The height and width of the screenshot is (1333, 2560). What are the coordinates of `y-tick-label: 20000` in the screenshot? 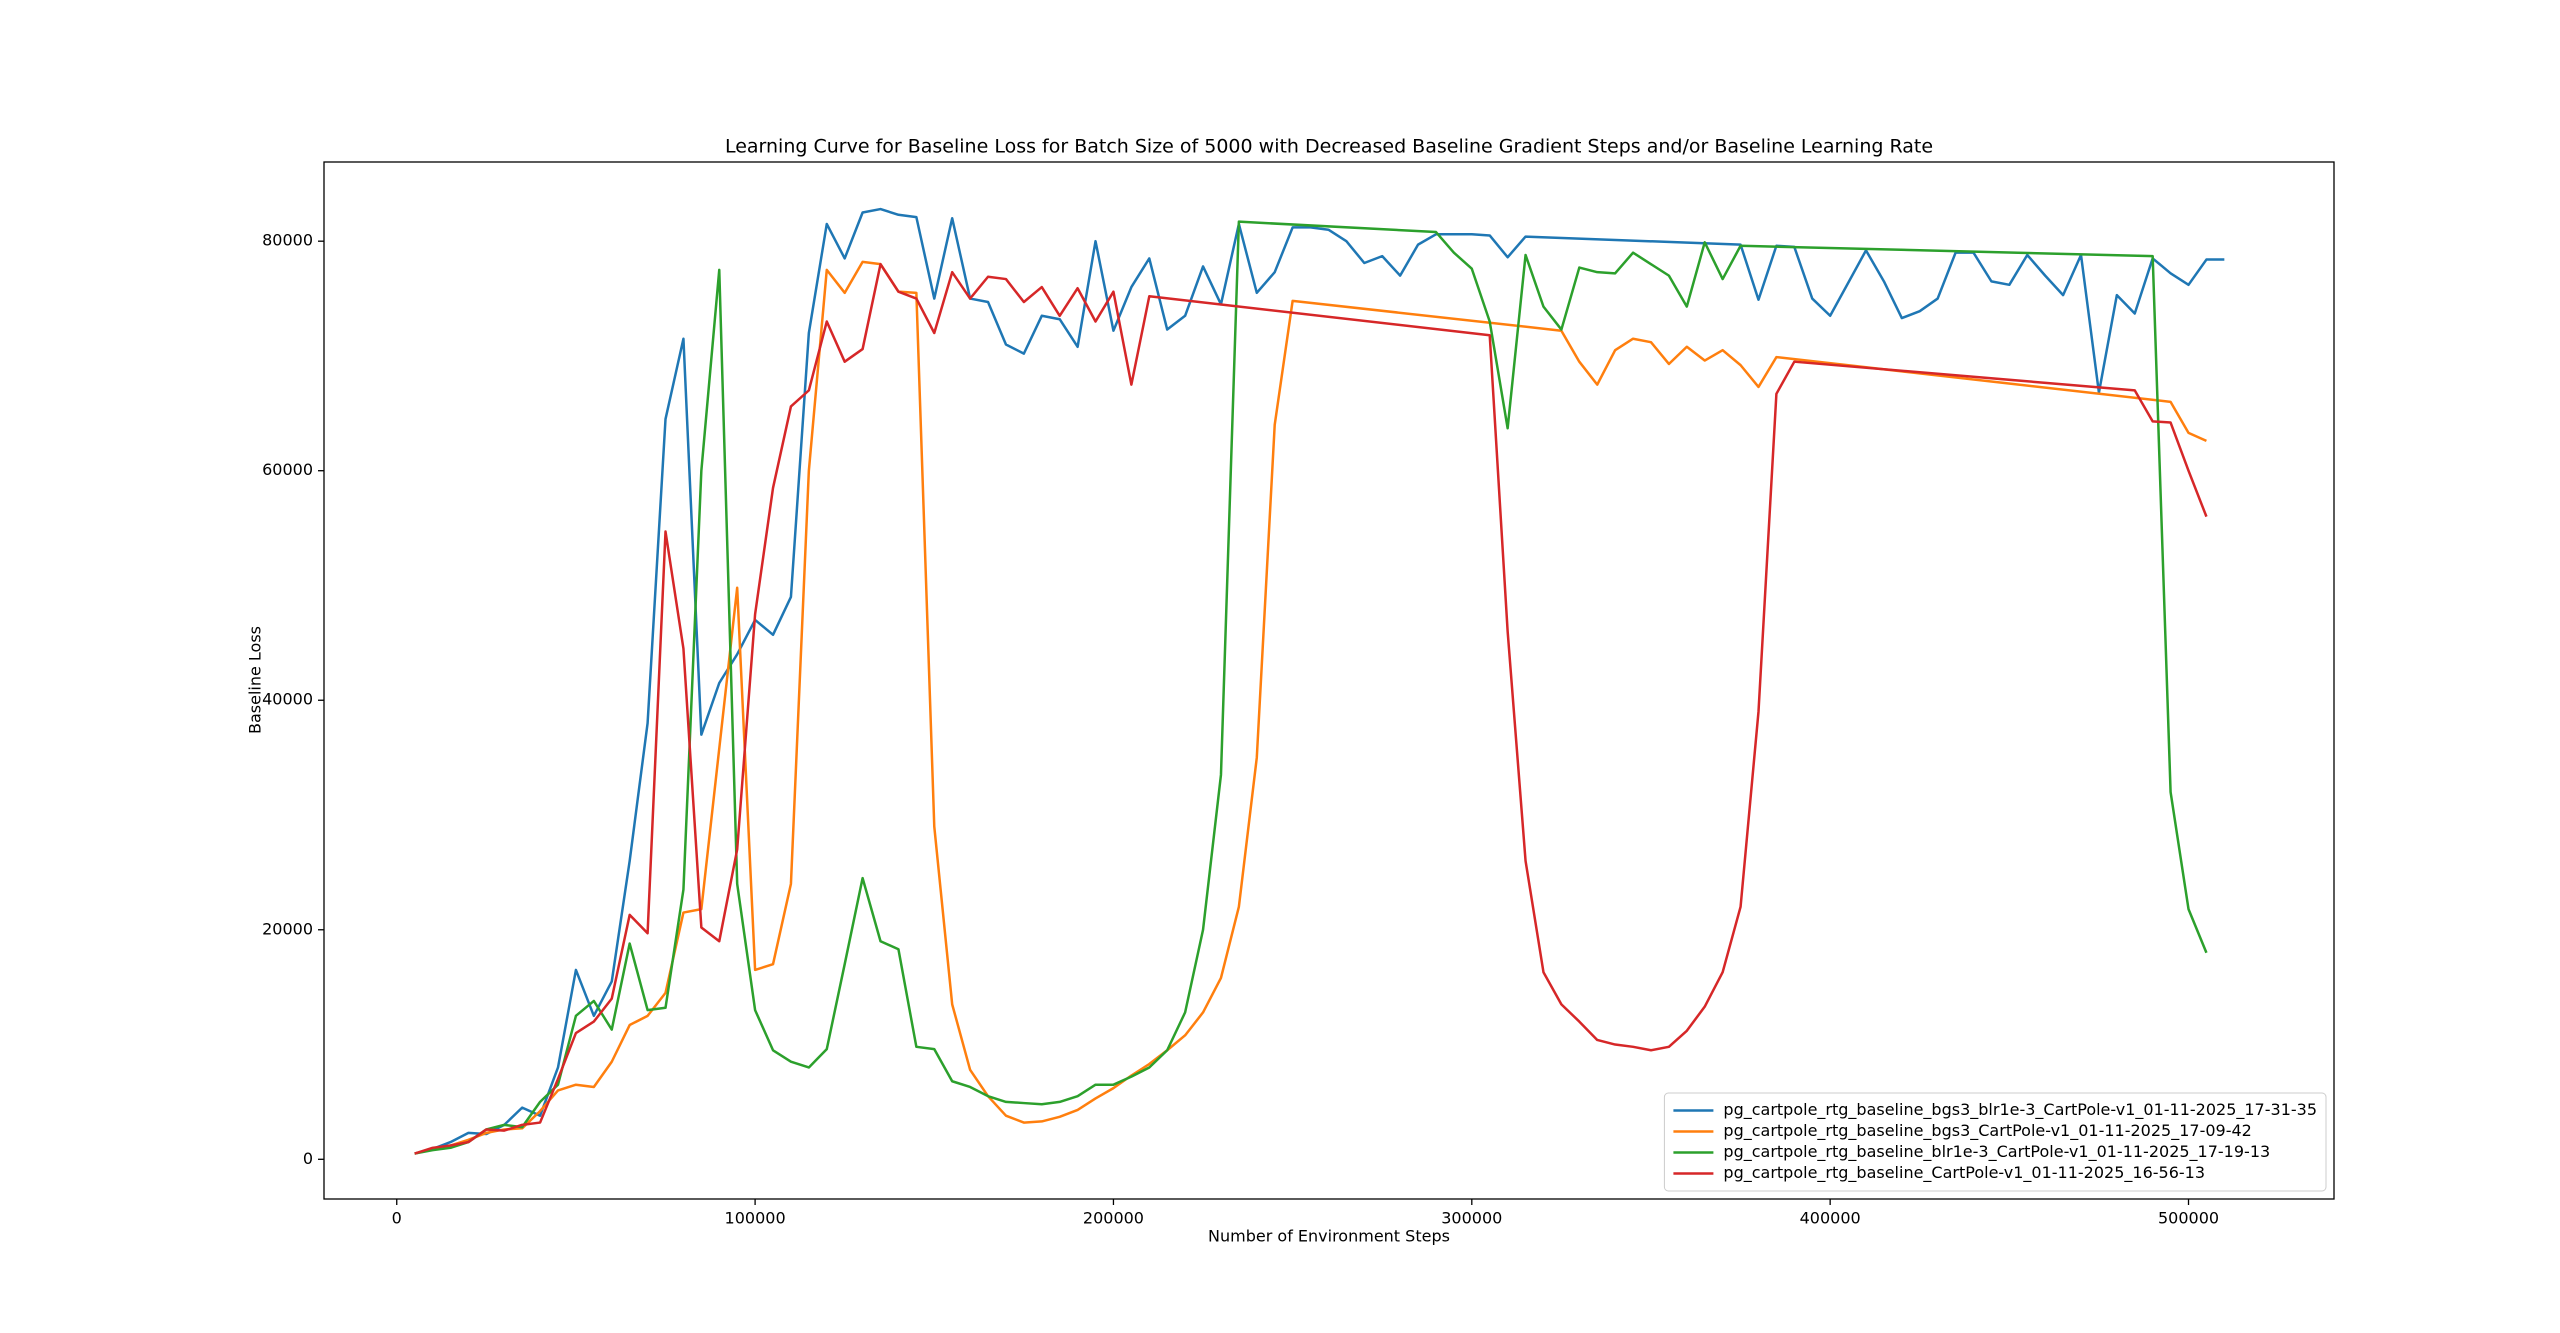 It's located at (287, 928).